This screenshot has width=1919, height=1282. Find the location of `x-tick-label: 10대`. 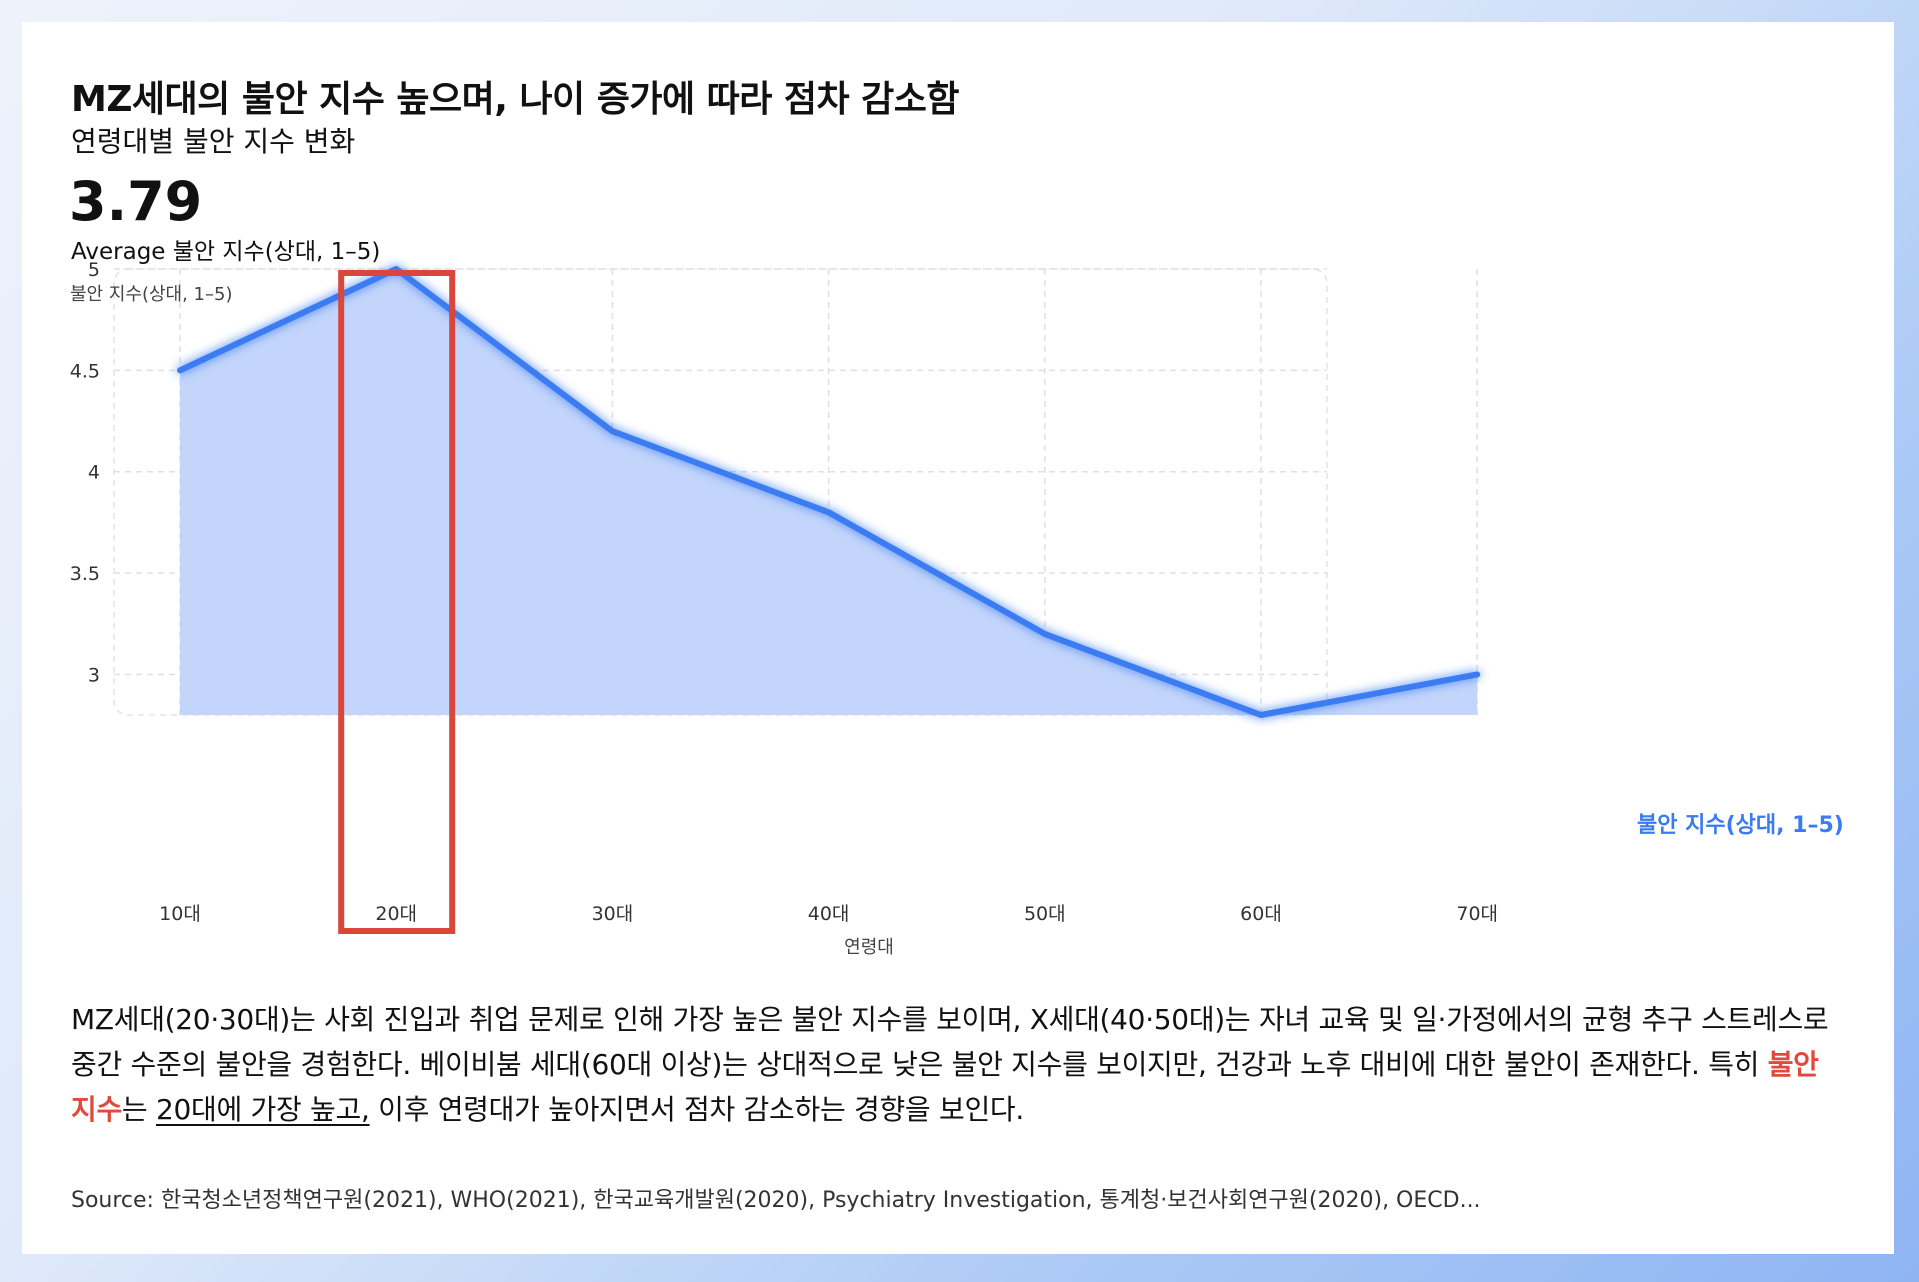

x-tick-label: 10대 is located at coordinates (180, 914).